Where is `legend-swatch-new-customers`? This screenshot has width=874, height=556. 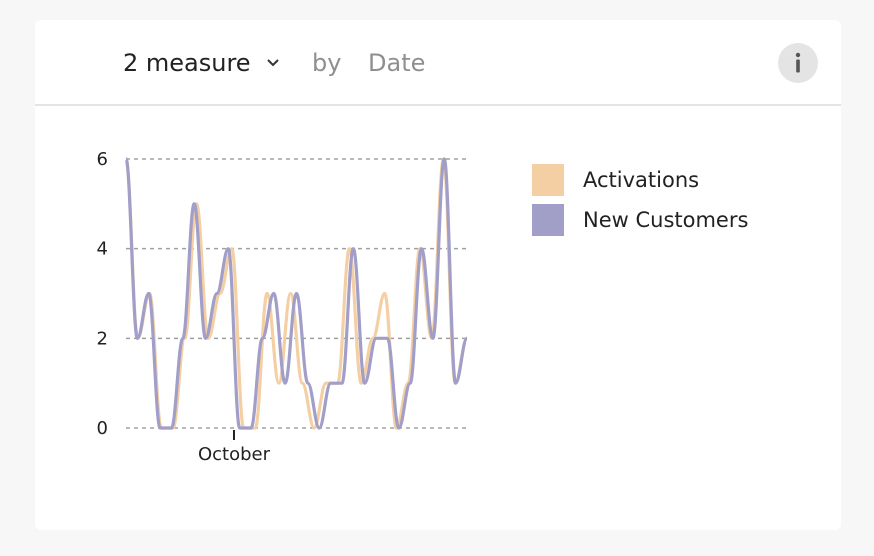
legend-swatch-new-customers is located at coordinates (548, 220).